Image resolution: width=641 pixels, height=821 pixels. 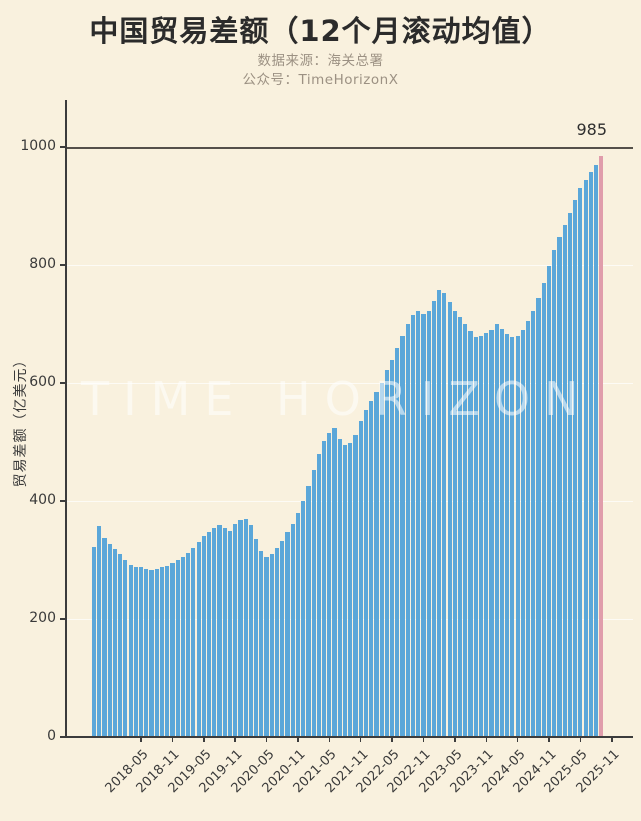 What do you see at coordinates (349, 148) in the screenshot?
I see `reference-line` at bounding box center [349, 148].